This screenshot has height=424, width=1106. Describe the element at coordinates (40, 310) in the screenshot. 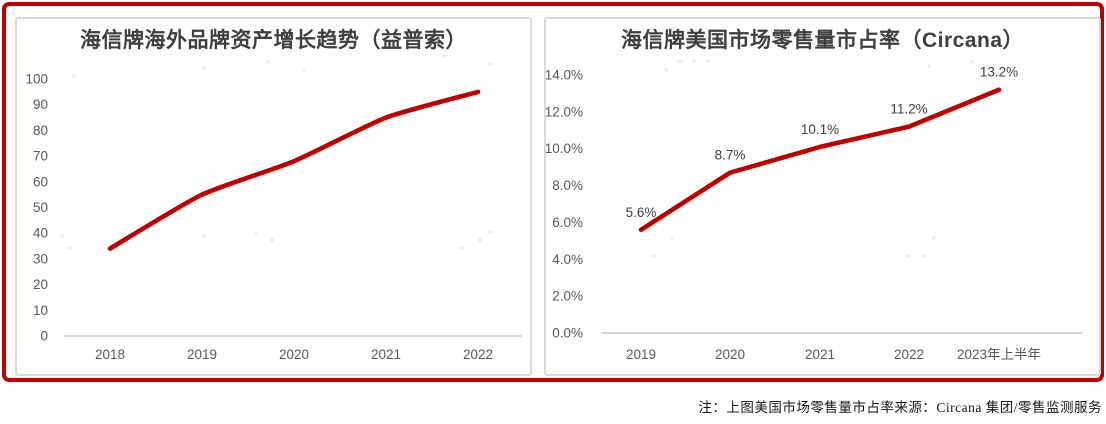

I see `y-tick-label: 10` at that location.